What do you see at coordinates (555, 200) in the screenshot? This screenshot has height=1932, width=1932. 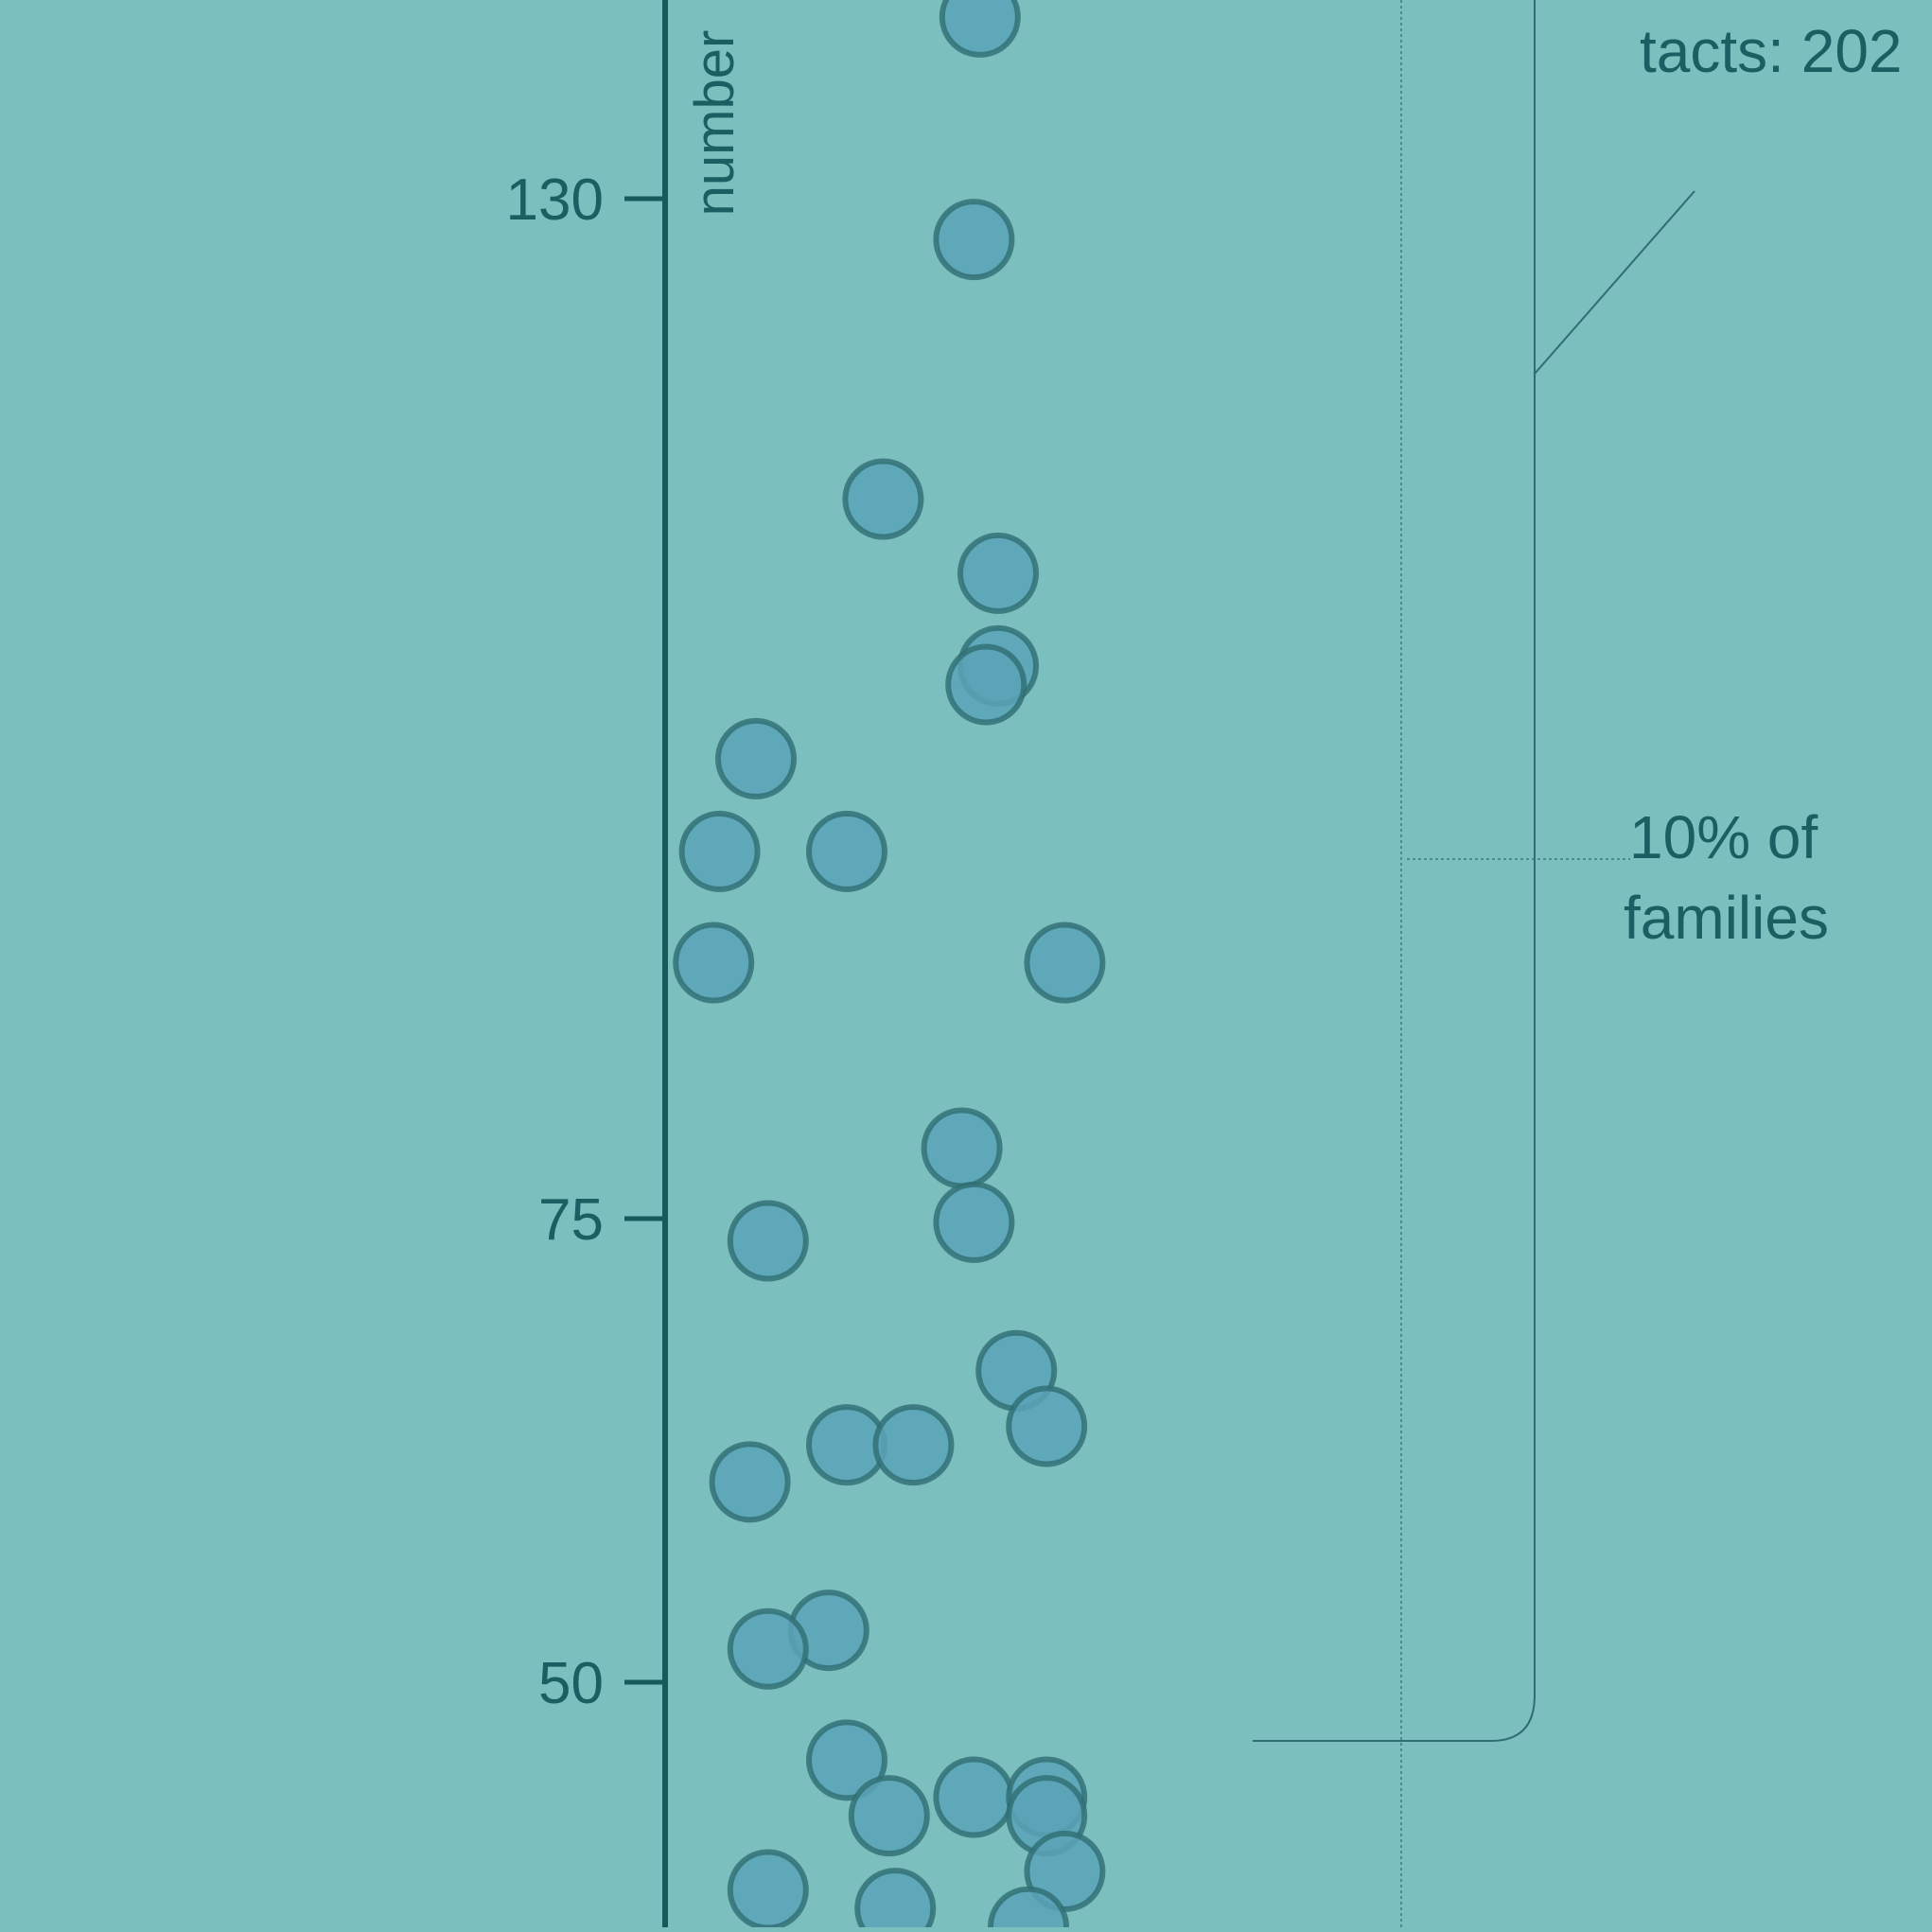 I see `y-tick-label: 130` at bounding box center [555, 200].